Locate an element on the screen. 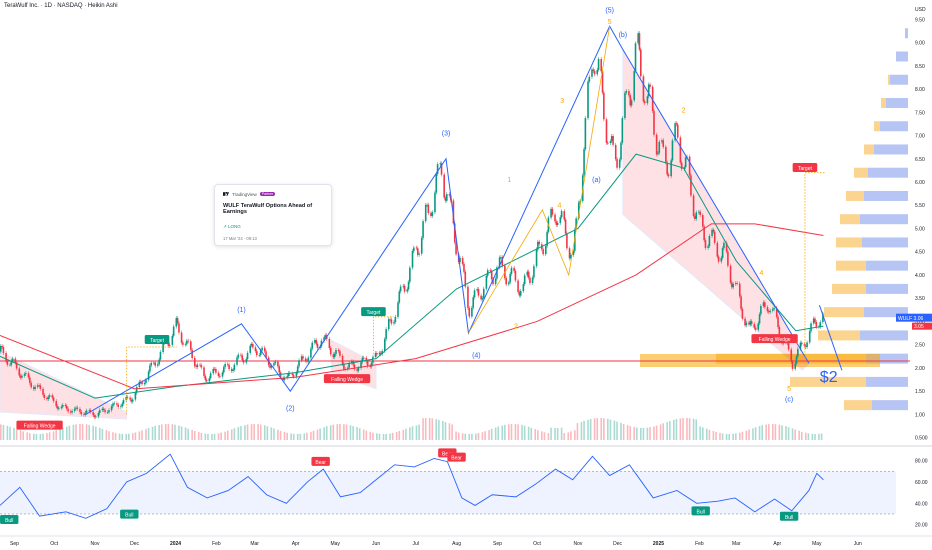  pattern-tag-bg is located at coordinates (373, 312).